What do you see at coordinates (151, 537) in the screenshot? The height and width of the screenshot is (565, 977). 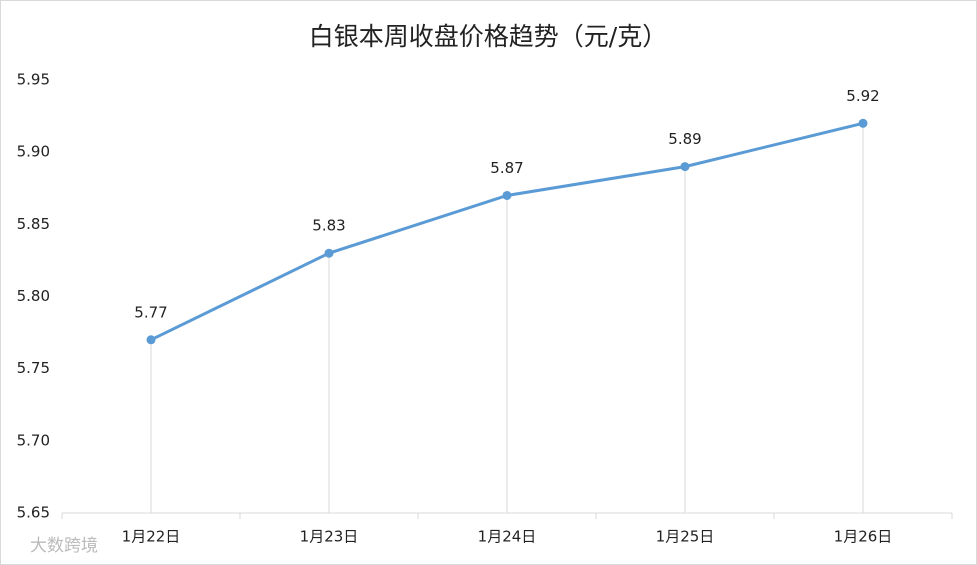 I see `x-tick-label: 1月22日` at bounding box center [151, 537].